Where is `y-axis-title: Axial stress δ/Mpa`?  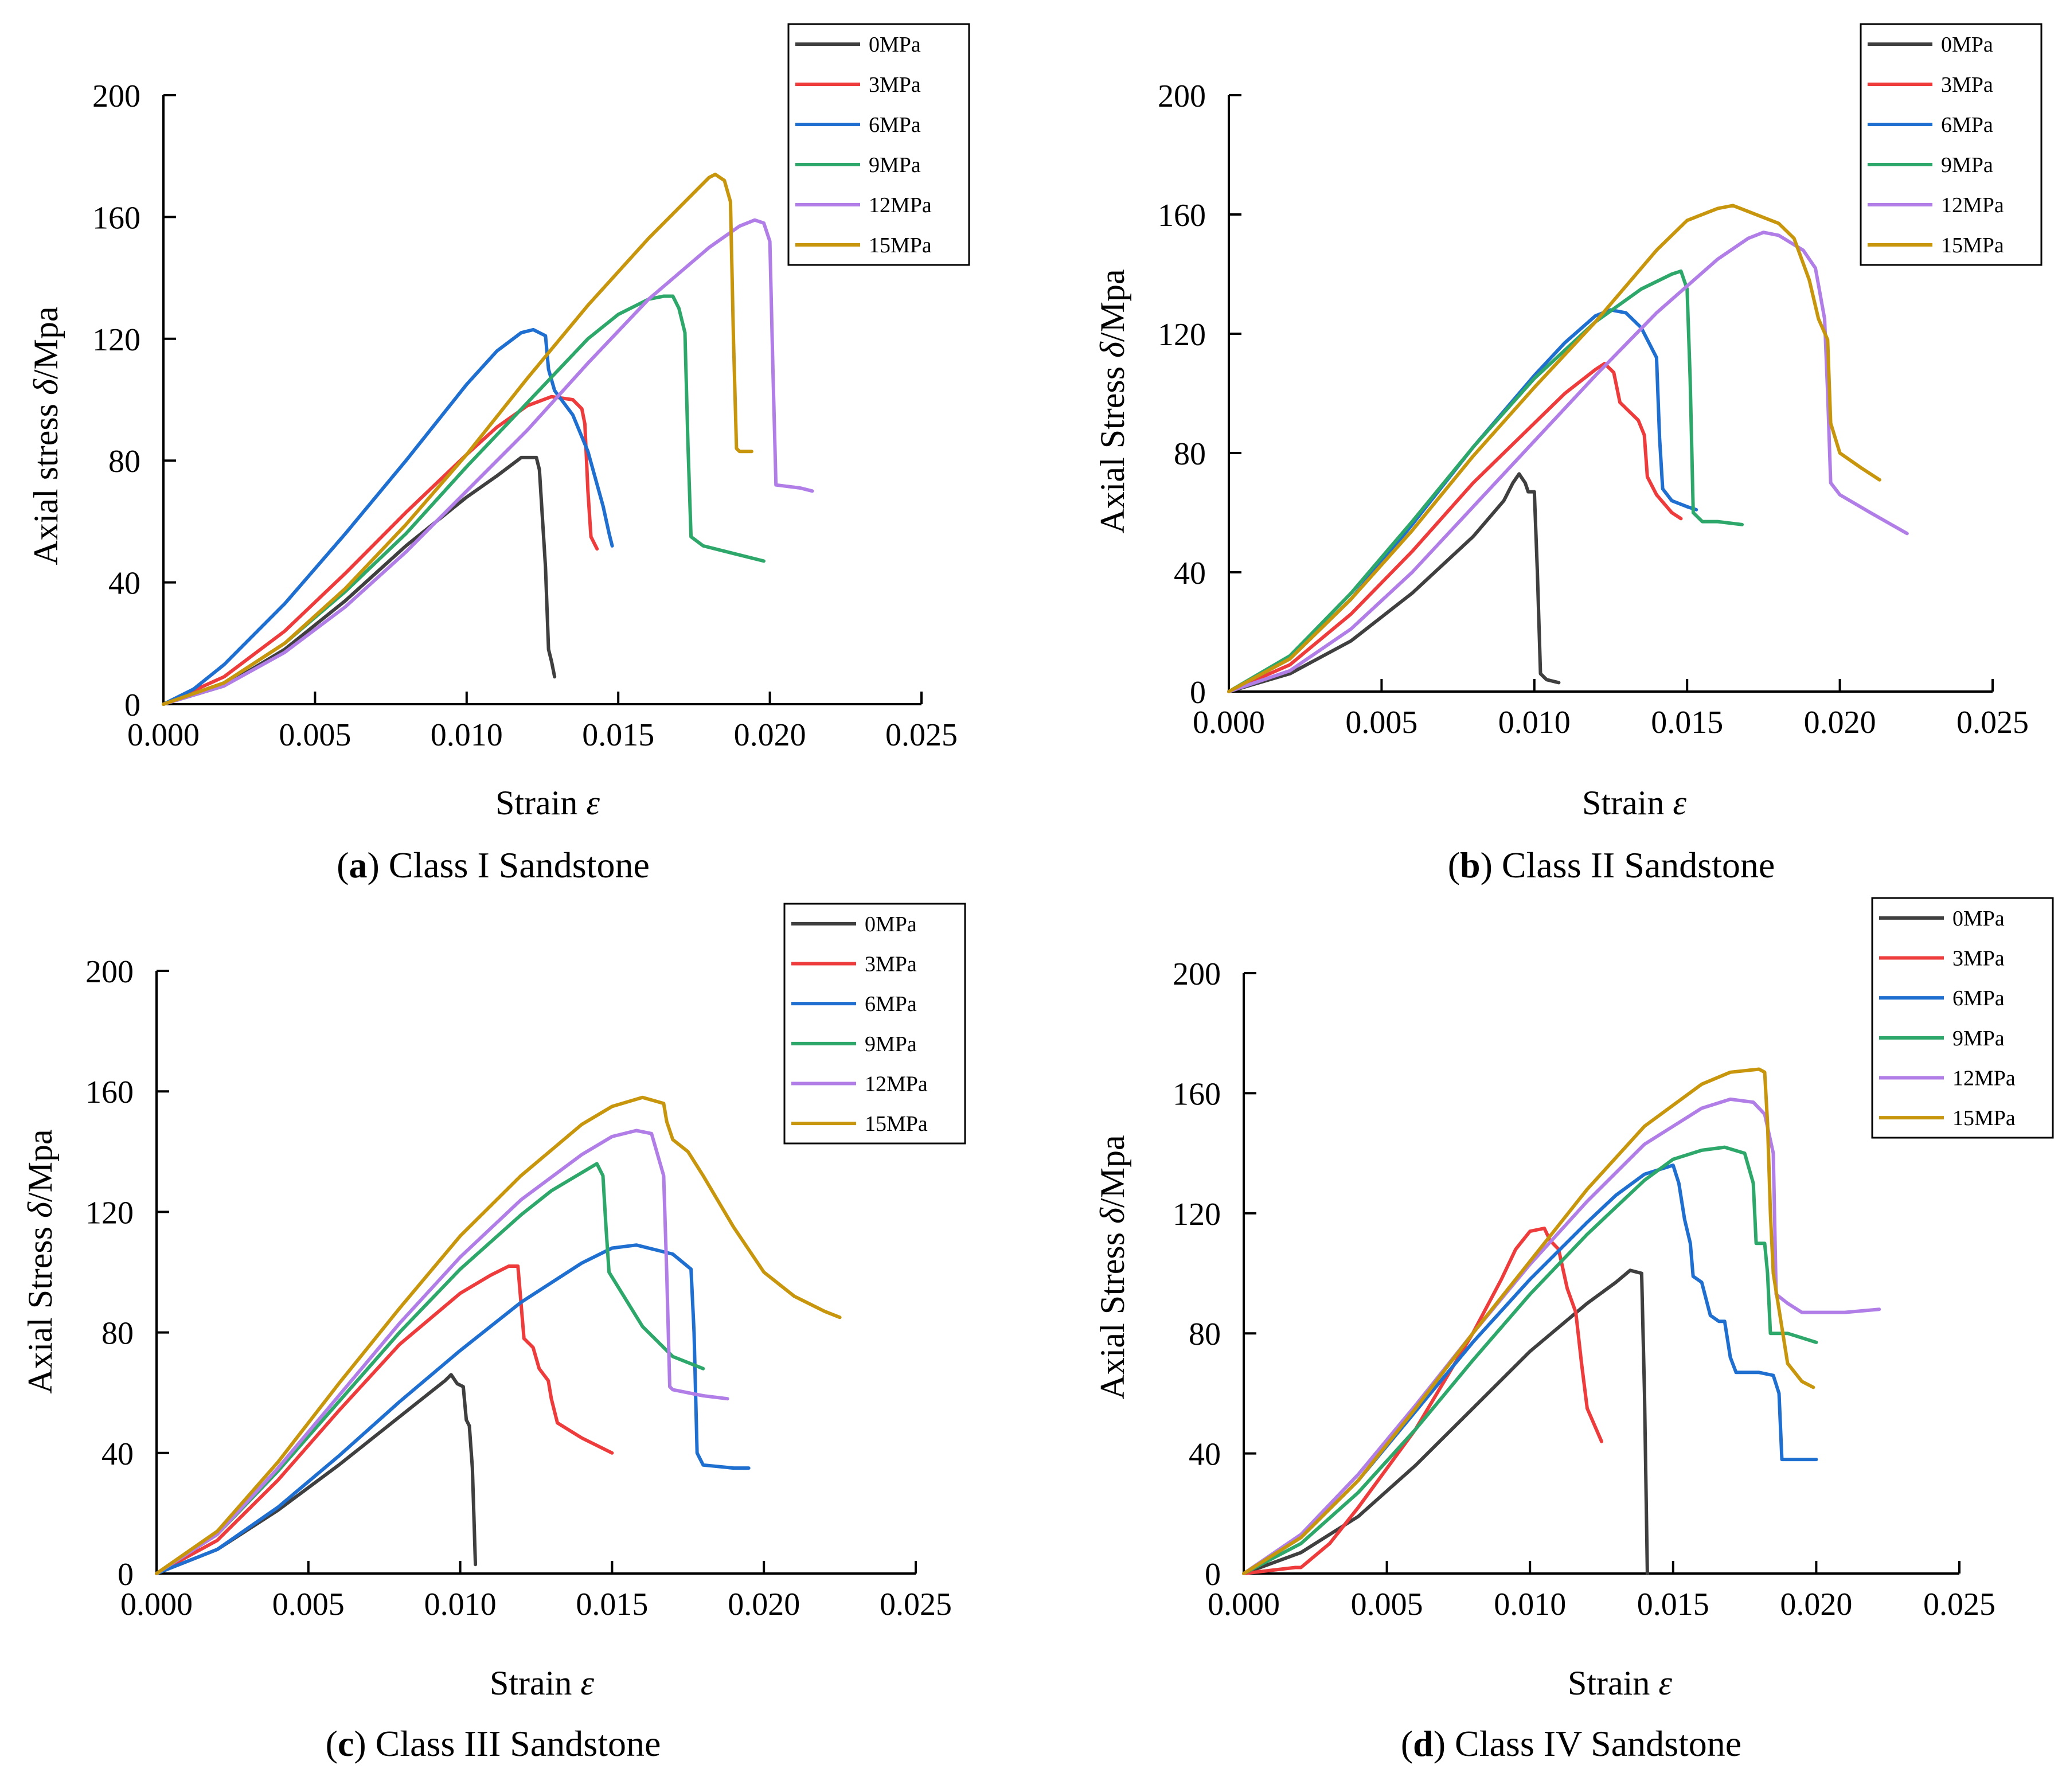 y-axis-title: Axial stress δ/Mpa is located at coordinates (46, 435).